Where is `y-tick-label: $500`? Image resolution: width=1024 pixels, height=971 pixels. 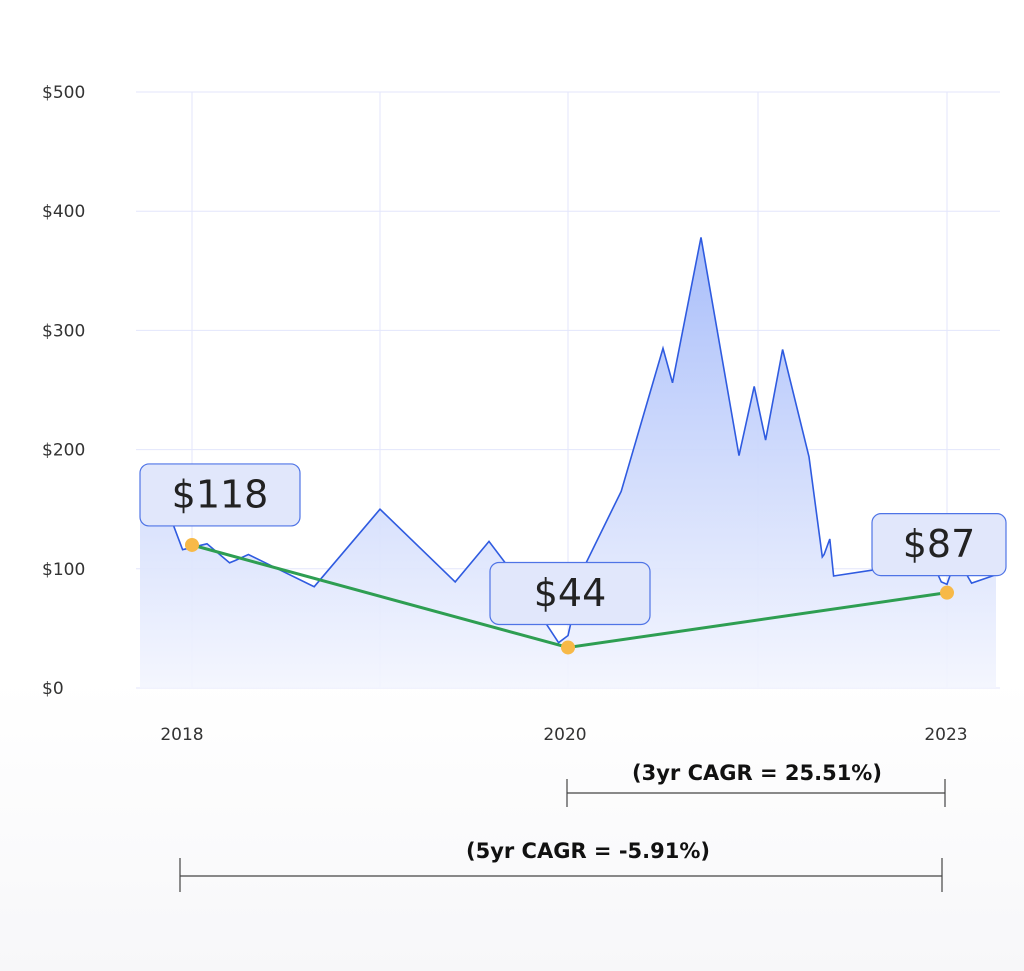
y-tick-label: $500 is located at coordinates (63, 93).